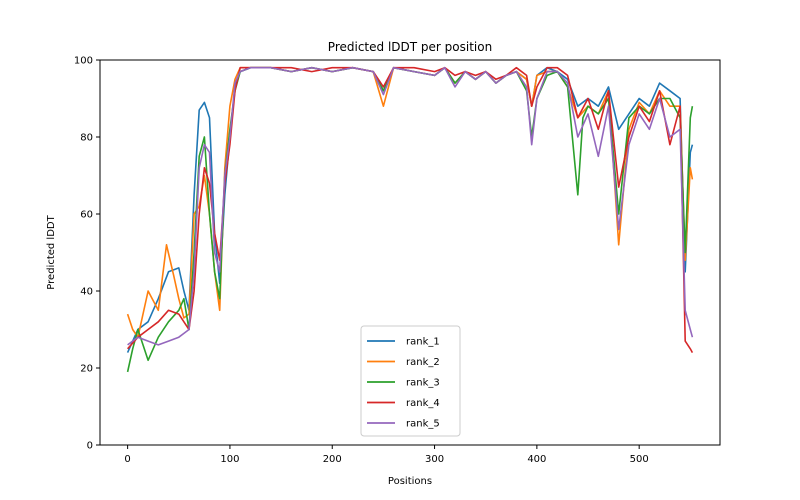 This screenshot has height=500, width=800. What do you see at coordinates (83, 61) in the screenshot?
I see `y-tick-label: 100` at bounding box center [83, 61].